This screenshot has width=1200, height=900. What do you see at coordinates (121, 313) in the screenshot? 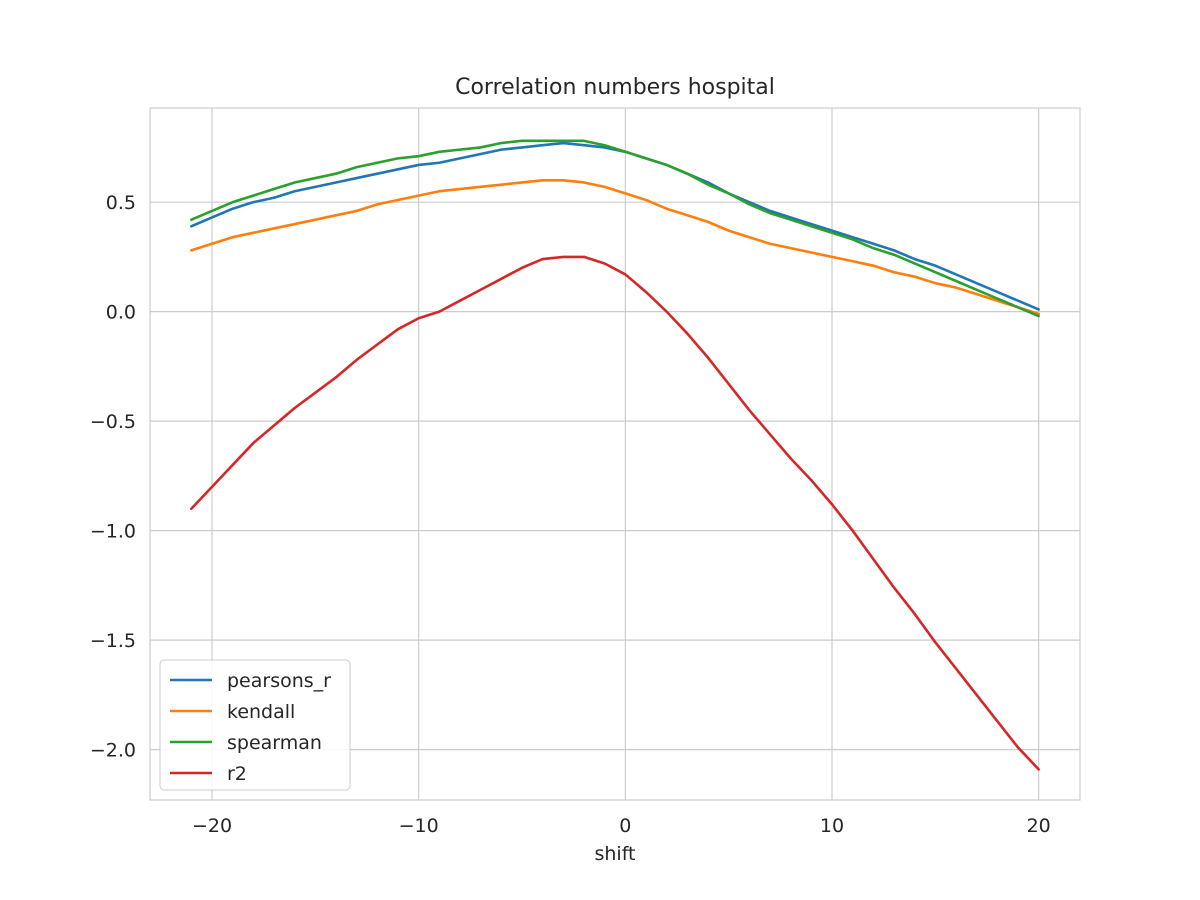
I see `y-tick-label: 0.0` at bounding box center [121, 313].